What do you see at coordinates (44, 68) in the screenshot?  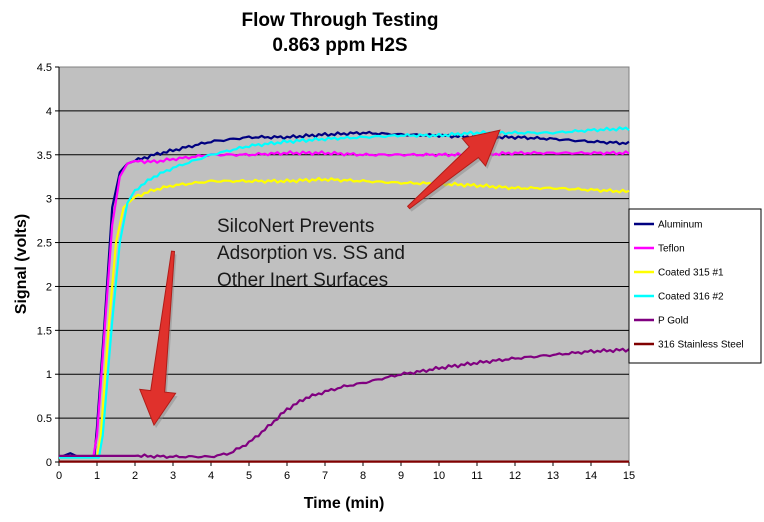 I see `y-tick-label: 4.5` at bounding box center [44, 68].